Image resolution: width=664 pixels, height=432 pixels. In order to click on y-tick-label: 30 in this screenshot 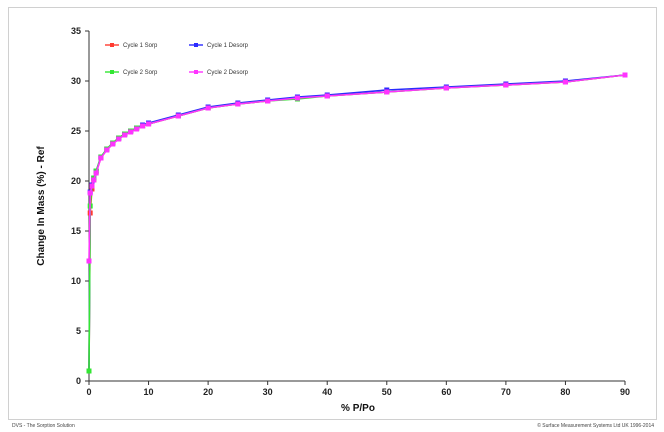, I will do `click(76, 81)`.